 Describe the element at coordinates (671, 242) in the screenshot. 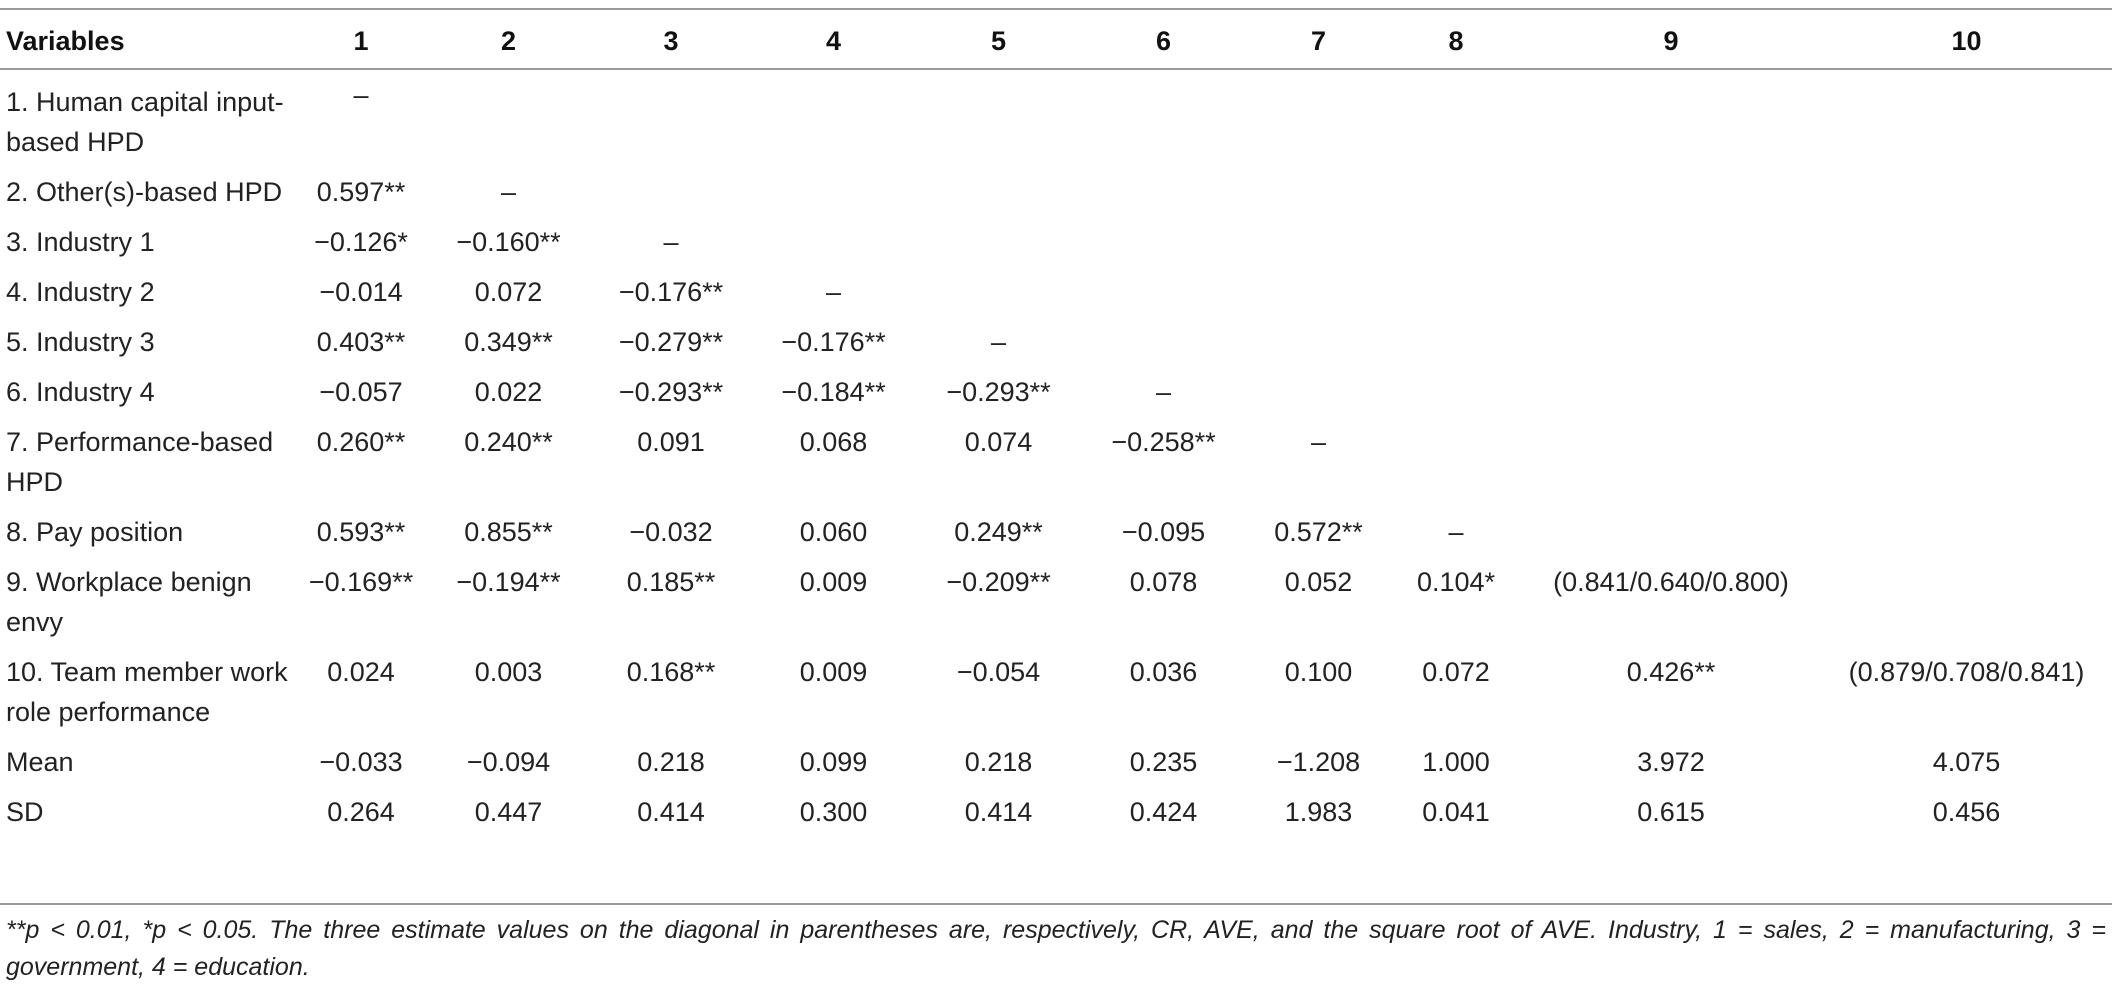

I see `cell-col-3: –` at that location.